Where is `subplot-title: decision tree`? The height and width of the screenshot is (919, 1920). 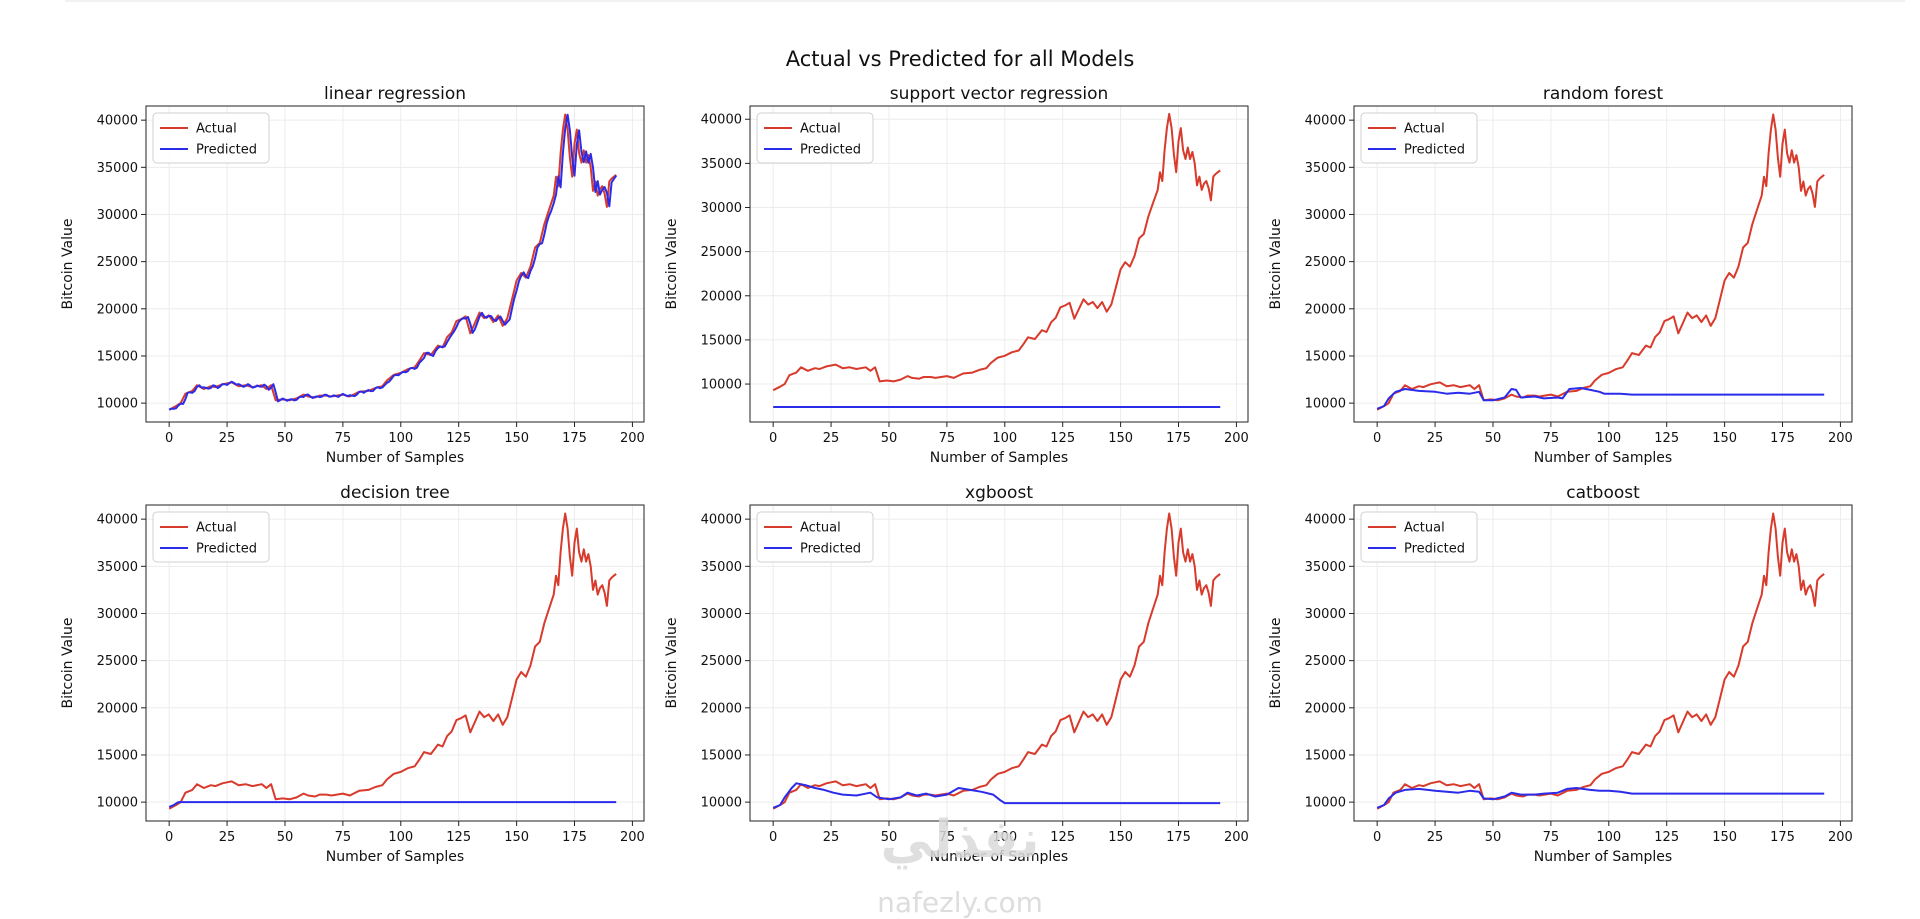 subplot-title: decision tree is located at coordinates (395, 493).